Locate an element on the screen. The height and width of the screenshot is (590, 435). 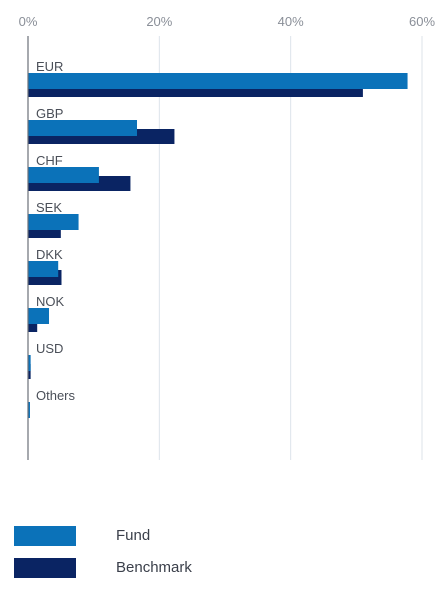
legend-swatch-fund is located at coordinates (45, 536).